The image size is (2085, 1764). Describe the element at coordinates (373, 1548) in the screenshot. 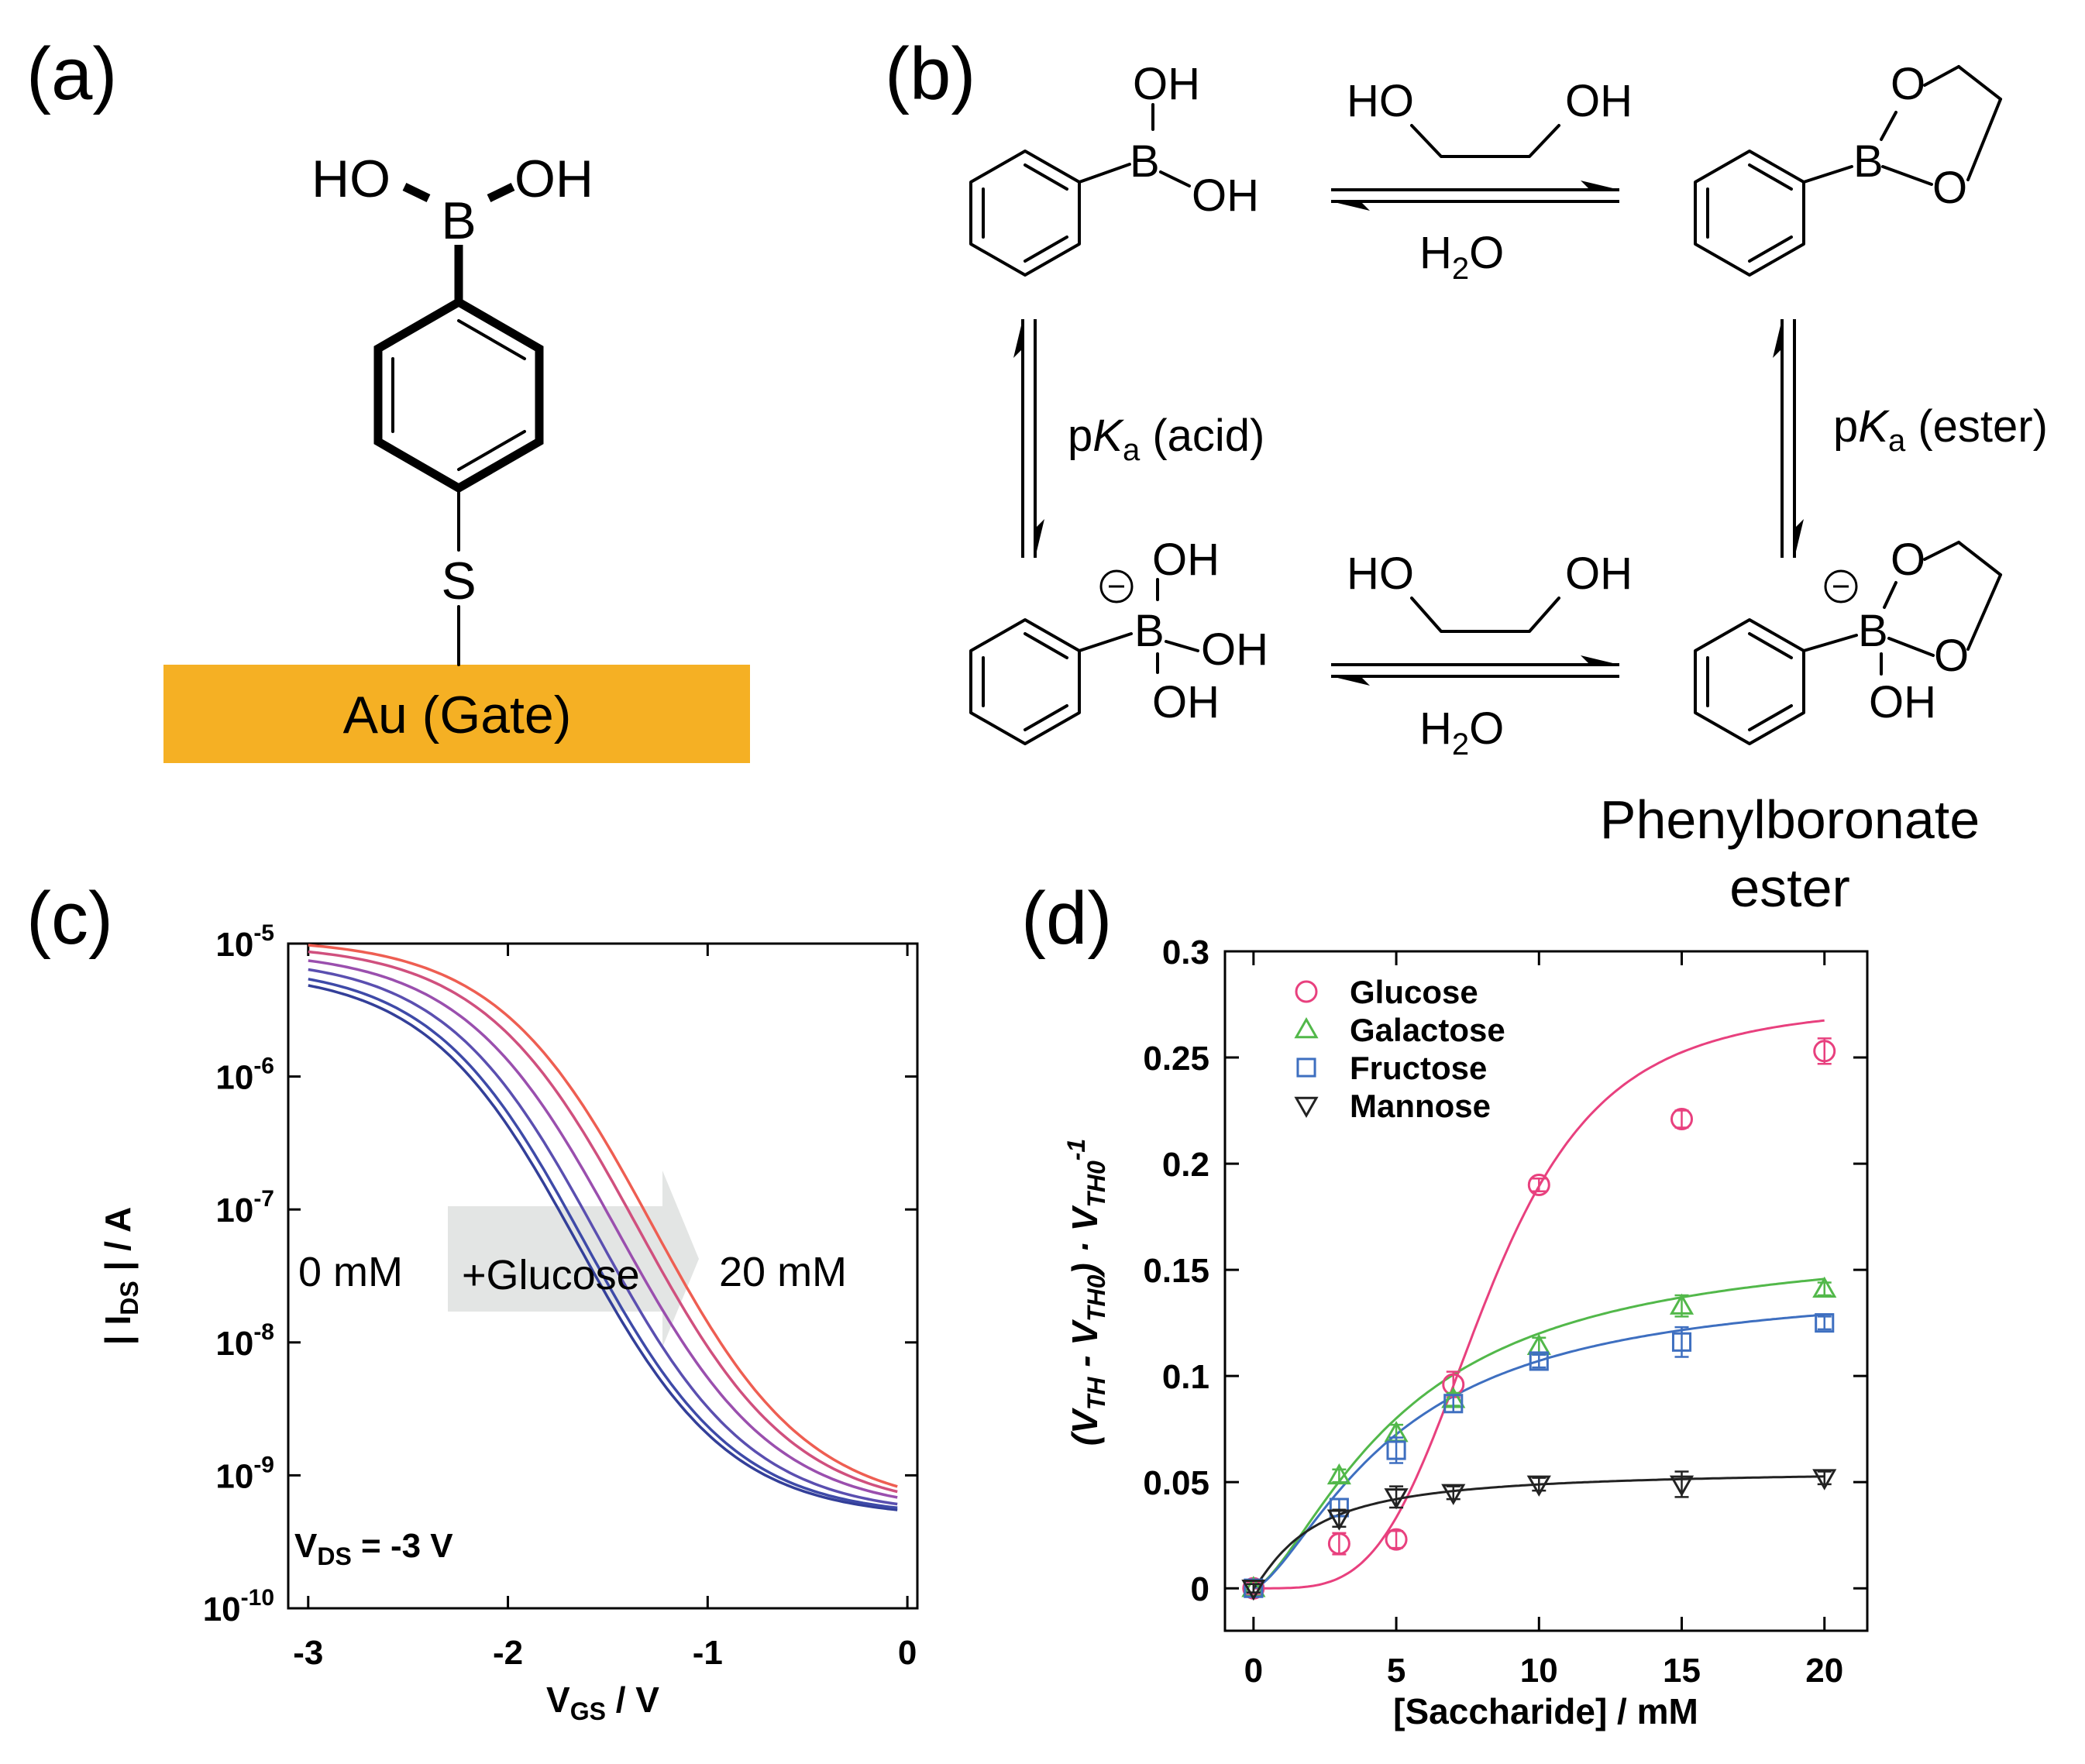

I see `vds-label: VDS = -3 V` at that location.